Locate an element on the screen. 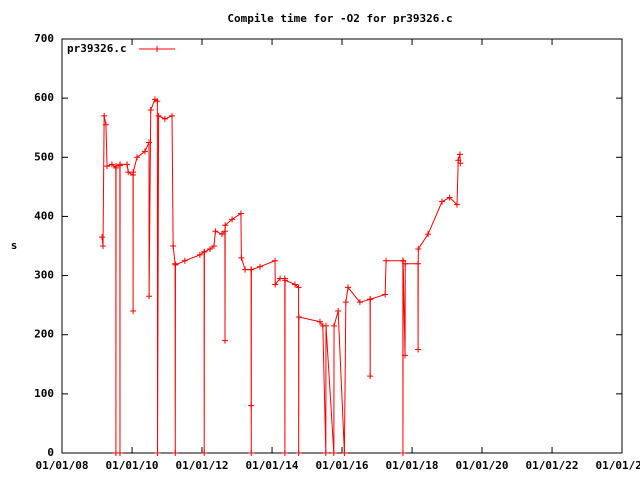 This screenshot has width=640, height=480. y-tick-label: 200 is located at coordinates (44, 334).